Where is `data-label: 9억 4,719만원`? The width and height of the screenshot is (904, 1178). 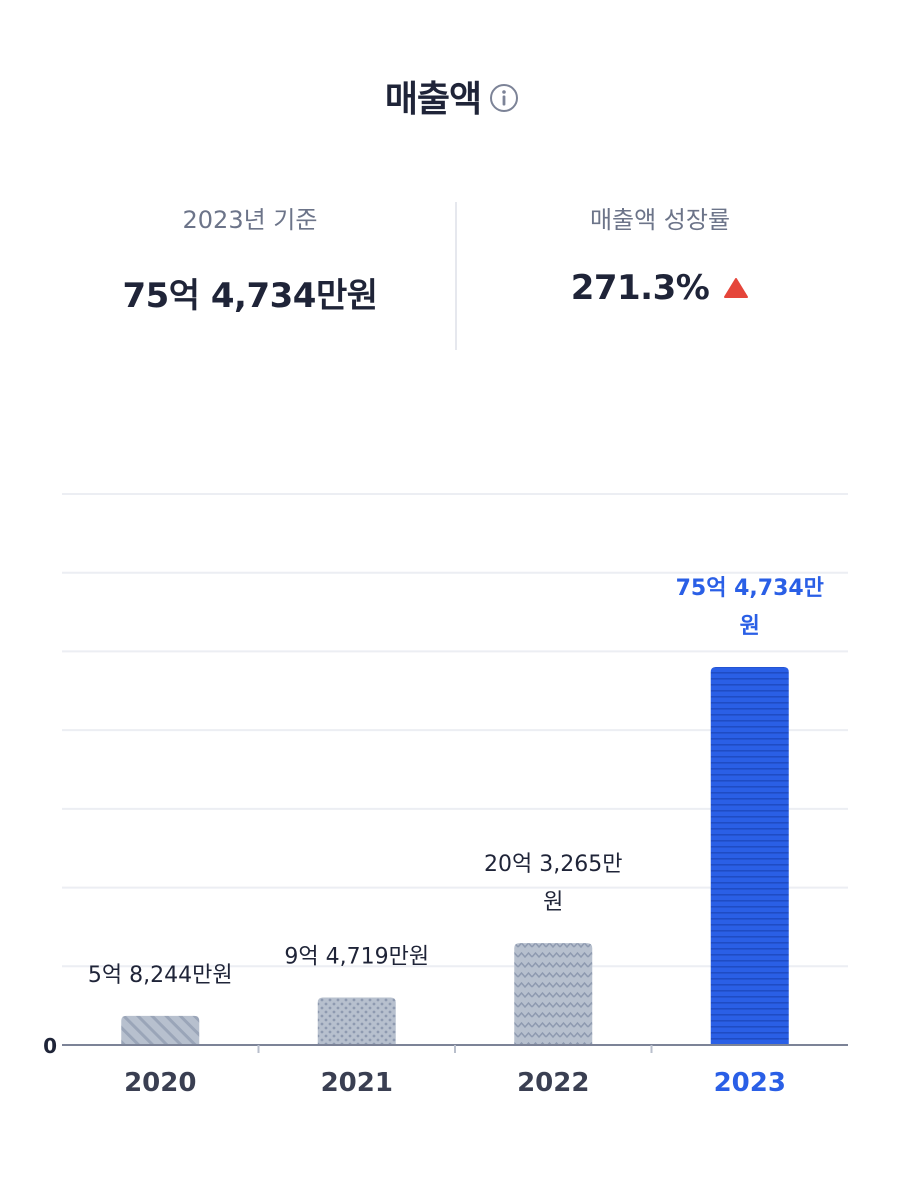
data-label: 9억 4,719만원 is located at coordinates (356, 957).